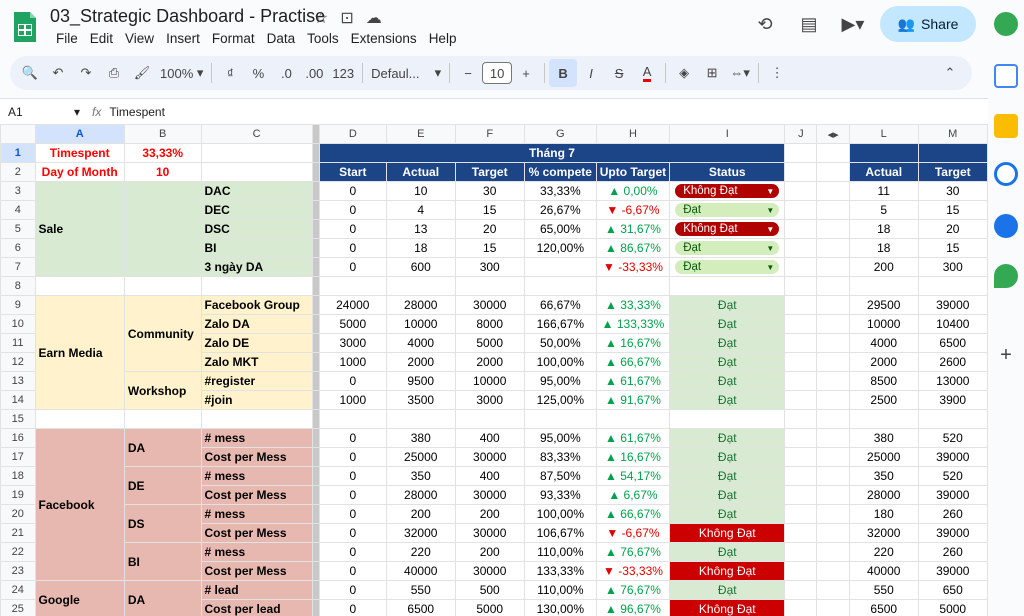 The height and width of the screenshot is (616, 1024). I want to click on right-target-cell: 39000, so click(952, 305).